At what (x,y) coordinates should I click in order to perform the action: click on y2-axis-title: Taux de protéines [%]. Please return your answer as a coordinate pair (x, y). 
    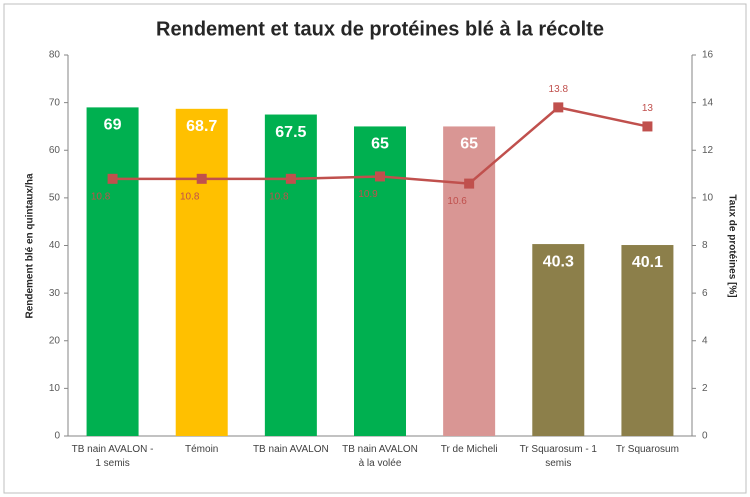
    Looking at the image, I should click on (731, 245).